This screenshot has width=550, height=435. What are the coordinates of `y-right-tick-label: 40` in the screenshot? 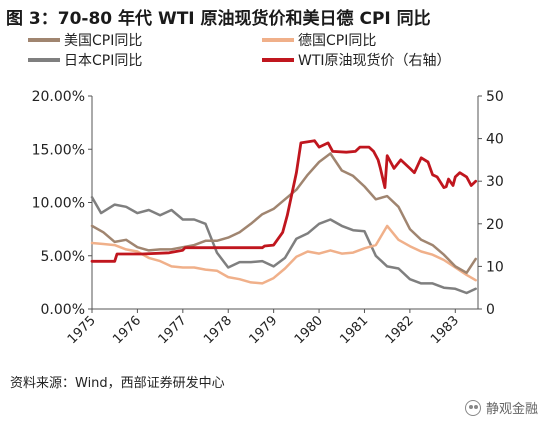 It's located at (495, 140).